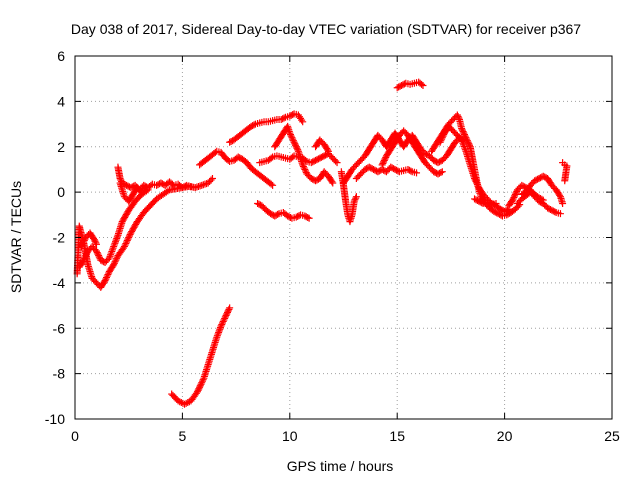  What do you see at coordinates (61, 192) in the screenshot?
I see `y-tick-label: 0` at bounding box center [61, 192].